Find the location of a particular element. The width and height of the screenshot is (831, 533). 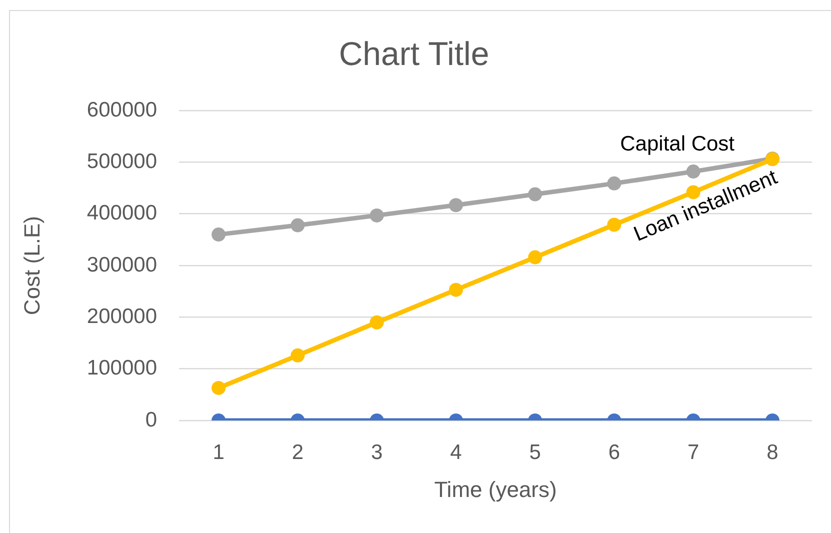

x-tick-label: 1 is located at coordinates (218, 452).